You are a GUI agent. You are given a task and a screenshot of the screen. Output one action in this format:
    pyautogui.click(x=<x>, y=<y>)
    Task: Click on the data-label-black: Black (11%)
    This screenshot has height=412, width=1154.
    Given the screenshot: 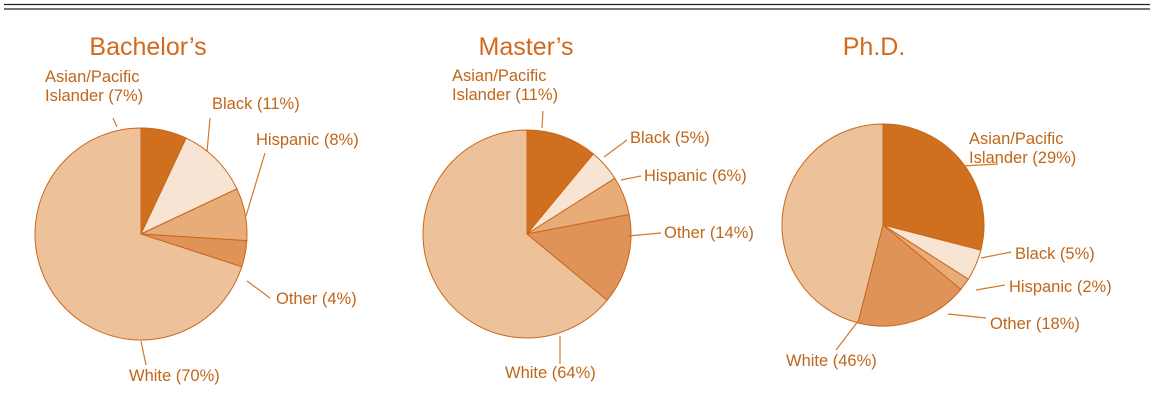 What is the action you would take?
    pyautogui.click(x=256, y=104)
    